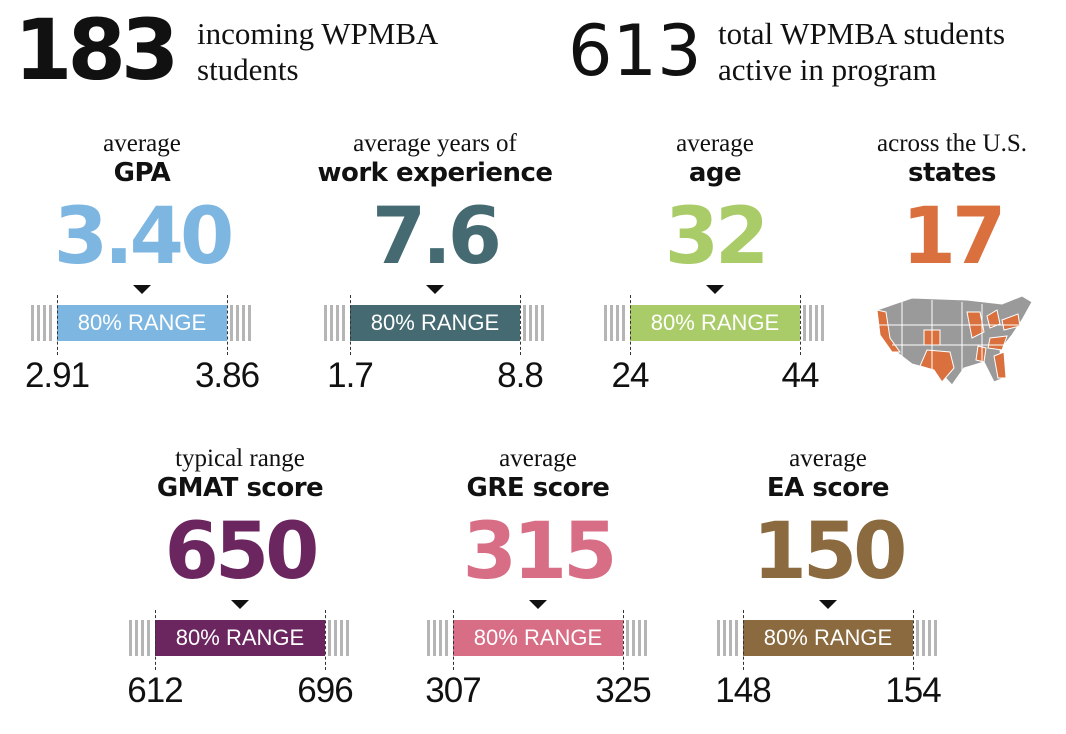 The height and width of the screenshot is (734, 1066). I want to click on value: 650, so click(242, 552).